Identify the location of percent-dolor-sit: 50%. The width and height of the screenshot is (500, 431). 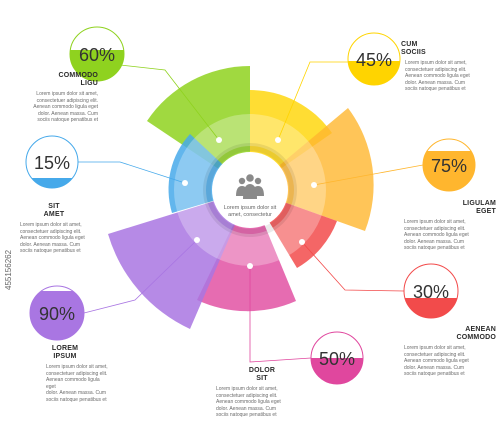
(337, 359).